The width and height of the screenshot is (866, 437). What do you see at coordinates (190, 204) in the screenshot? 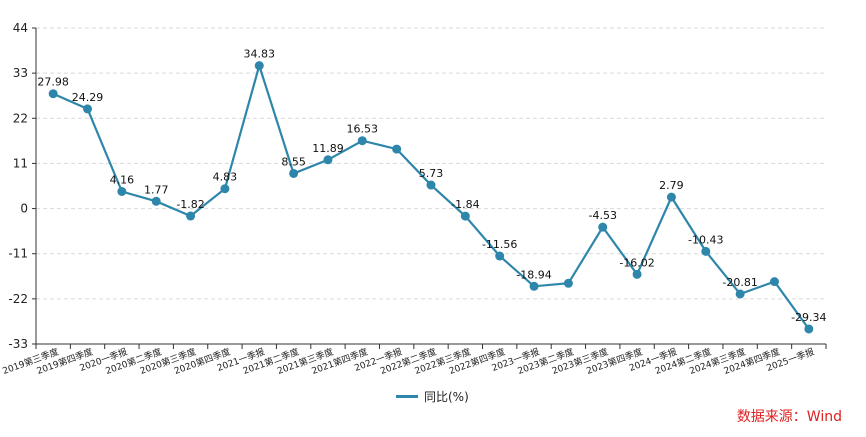
I see `data-label: -1.82` at bounding box center [190, 204].